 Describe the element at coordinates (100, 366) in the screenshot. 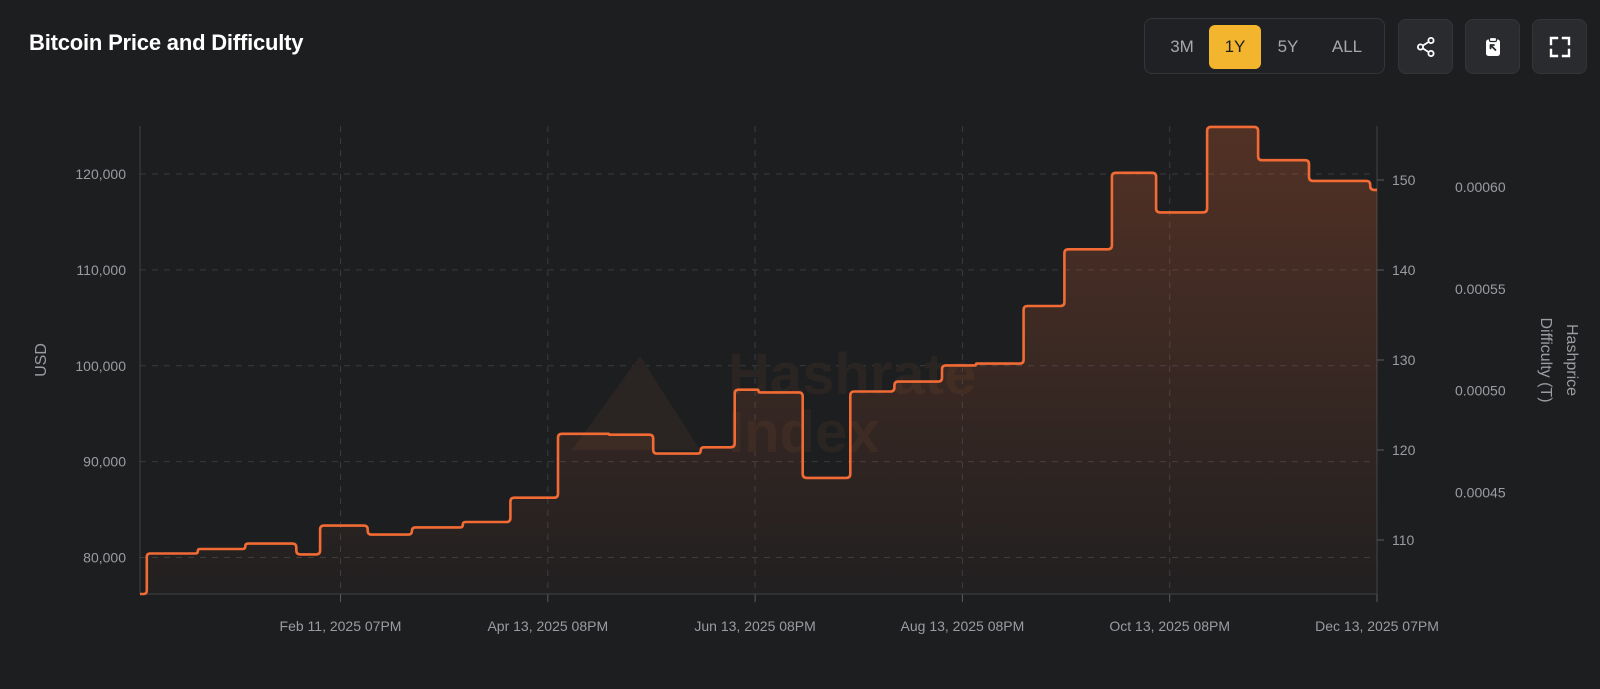

I see `y-left-tick-label: 100,000` at that location.